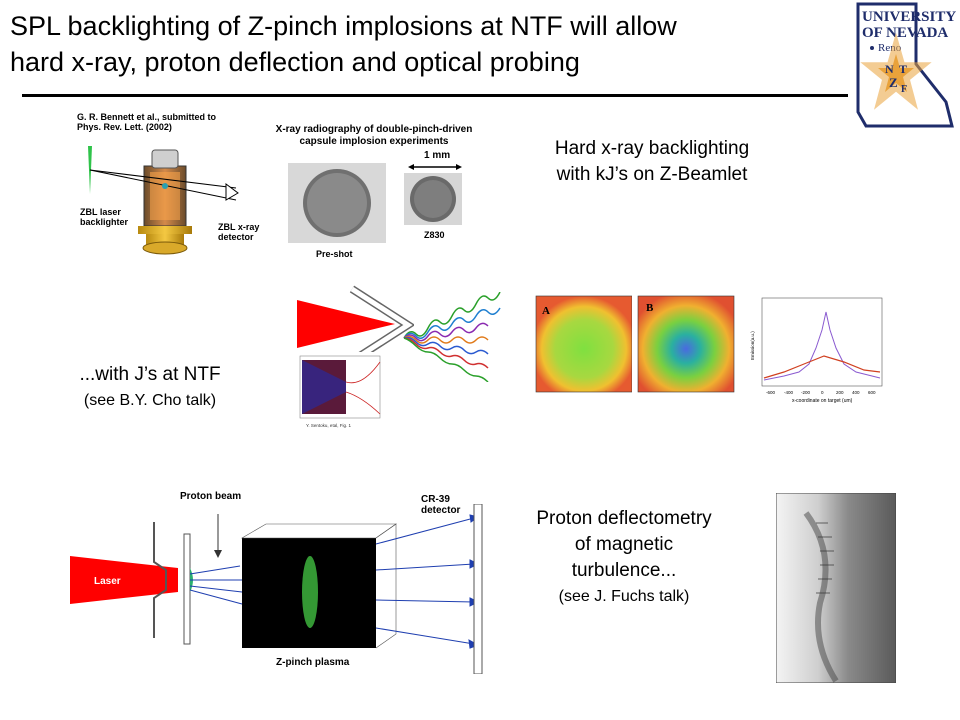 Image resolution: width=960 pixels, height=720 pixels. What do you see at coordinates (433, 199) in the screenshot?
I see `radiograph-z830` at bounding box center [433, 199].